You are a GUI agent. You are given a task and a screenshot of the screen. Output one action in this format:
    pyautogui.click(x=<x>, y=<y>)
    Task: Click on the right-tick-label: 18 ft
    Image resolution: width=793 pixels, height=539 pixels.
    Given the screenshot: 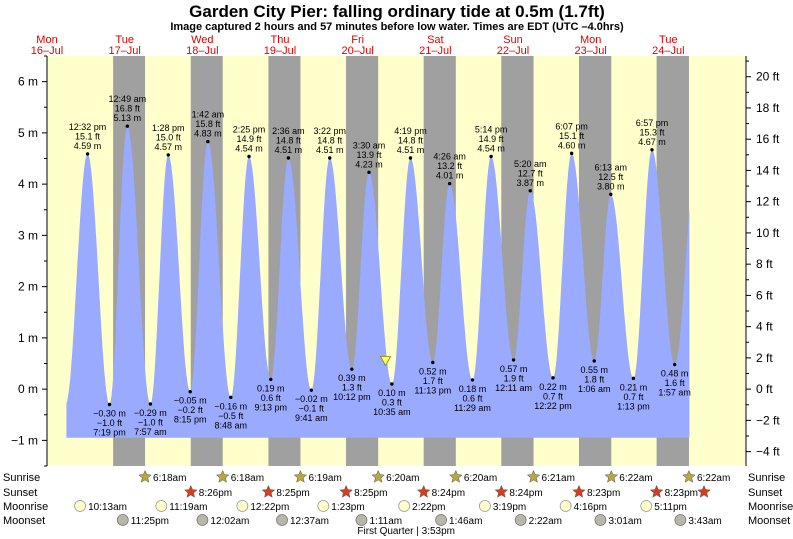 What is the action you would take?
    pyautogui.click(x=768, y=108)
    